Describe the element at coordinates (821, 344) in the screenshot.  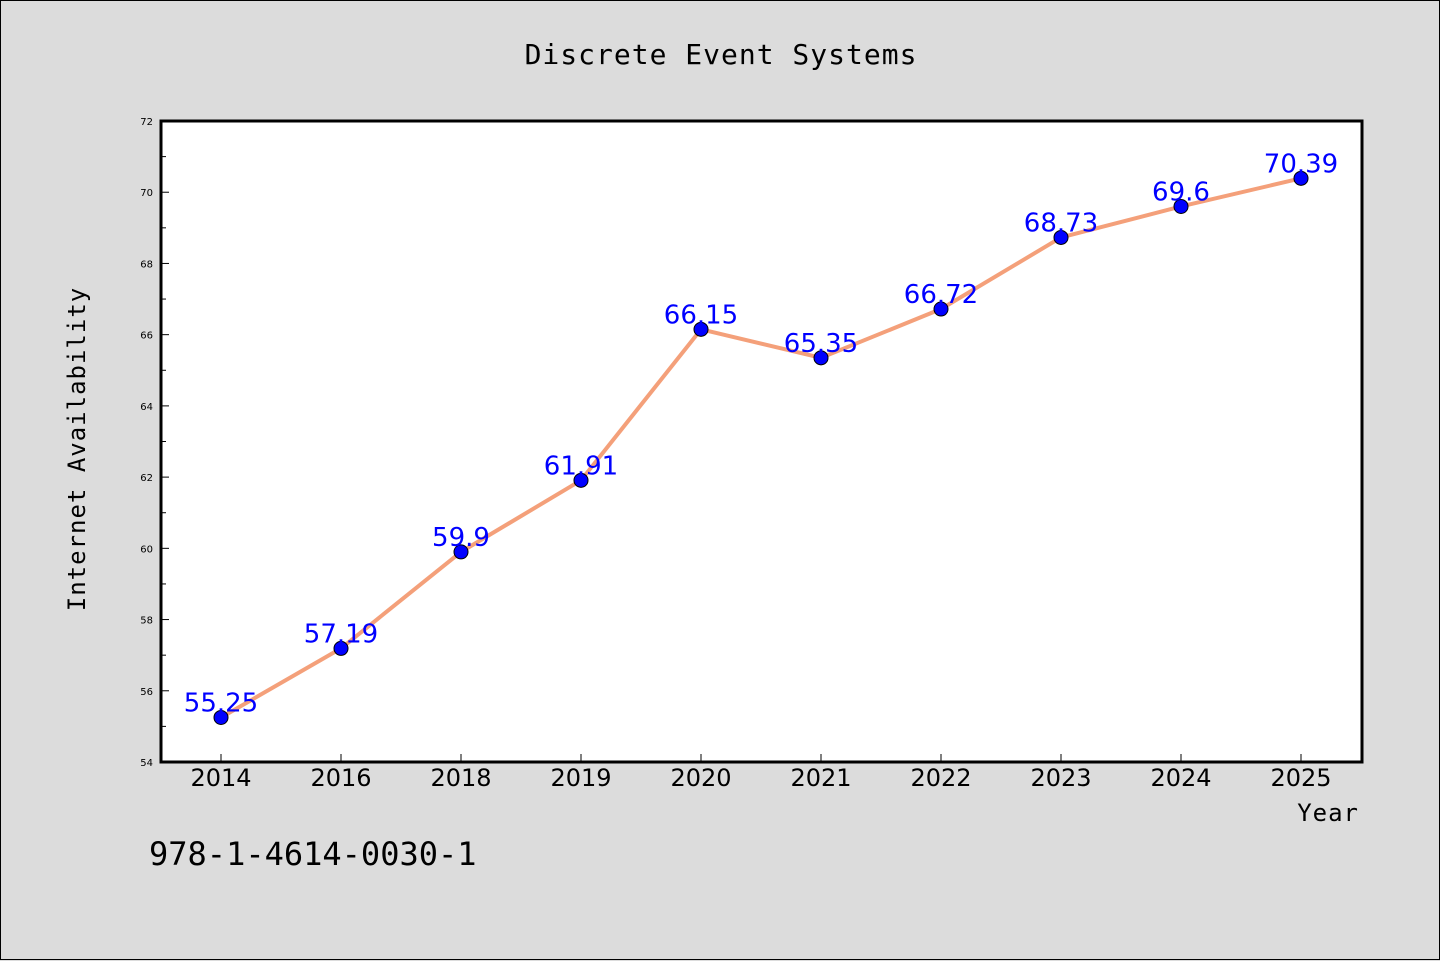
I see `data-value-label: 65.35` at that location.